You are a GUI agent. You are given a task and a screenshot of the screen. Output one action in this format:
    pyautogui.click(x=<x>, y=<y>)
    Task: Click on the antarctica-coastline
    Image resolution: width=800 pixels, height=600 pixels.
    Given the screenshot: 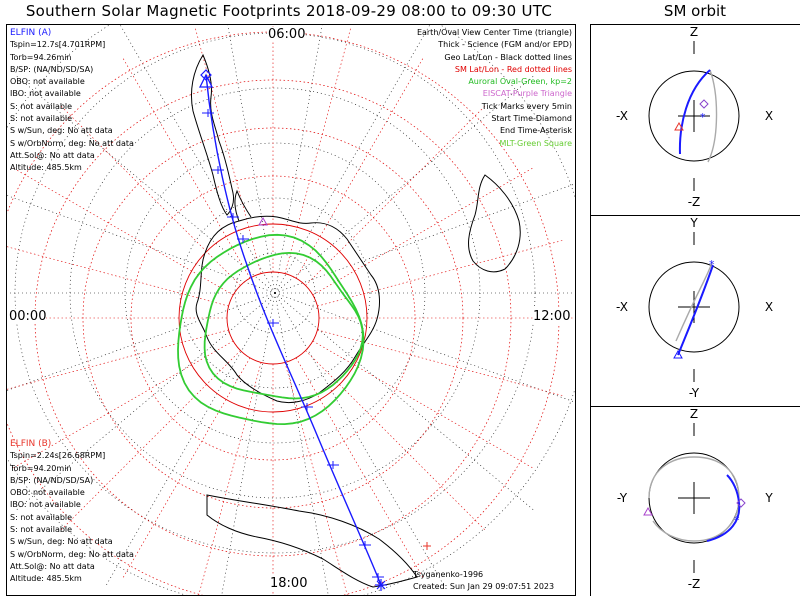 What is the action you would take?
    pyautogui.click(x=287, y=309)
    